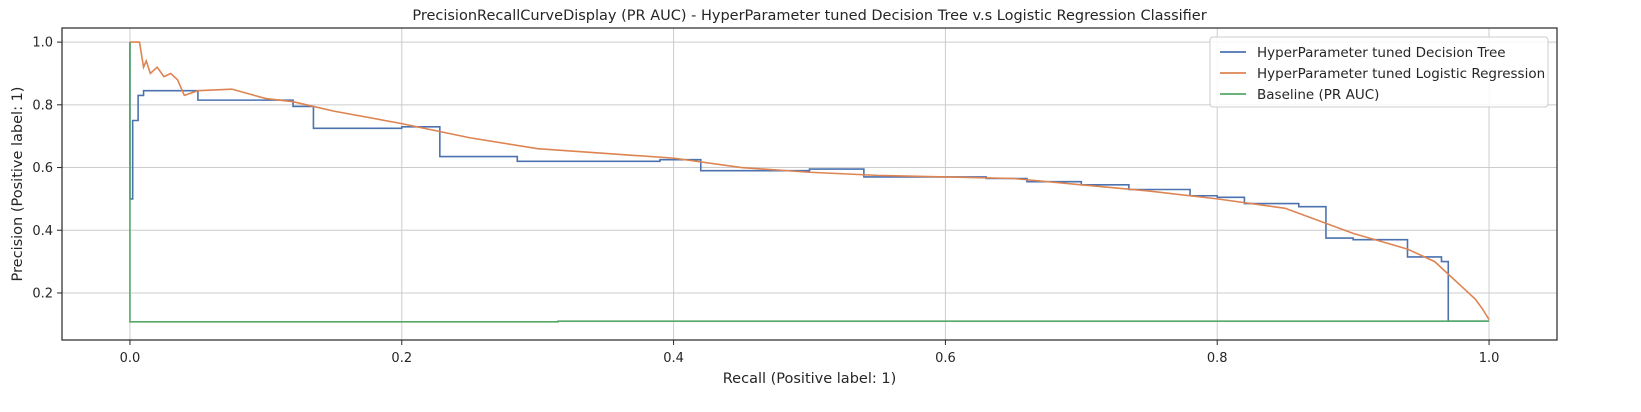 This screenshot has height=412, width=1641. Describe the element at coordinates (1217, 358) in the screenshot. I see `x-tick-label: 0.8` at that location.